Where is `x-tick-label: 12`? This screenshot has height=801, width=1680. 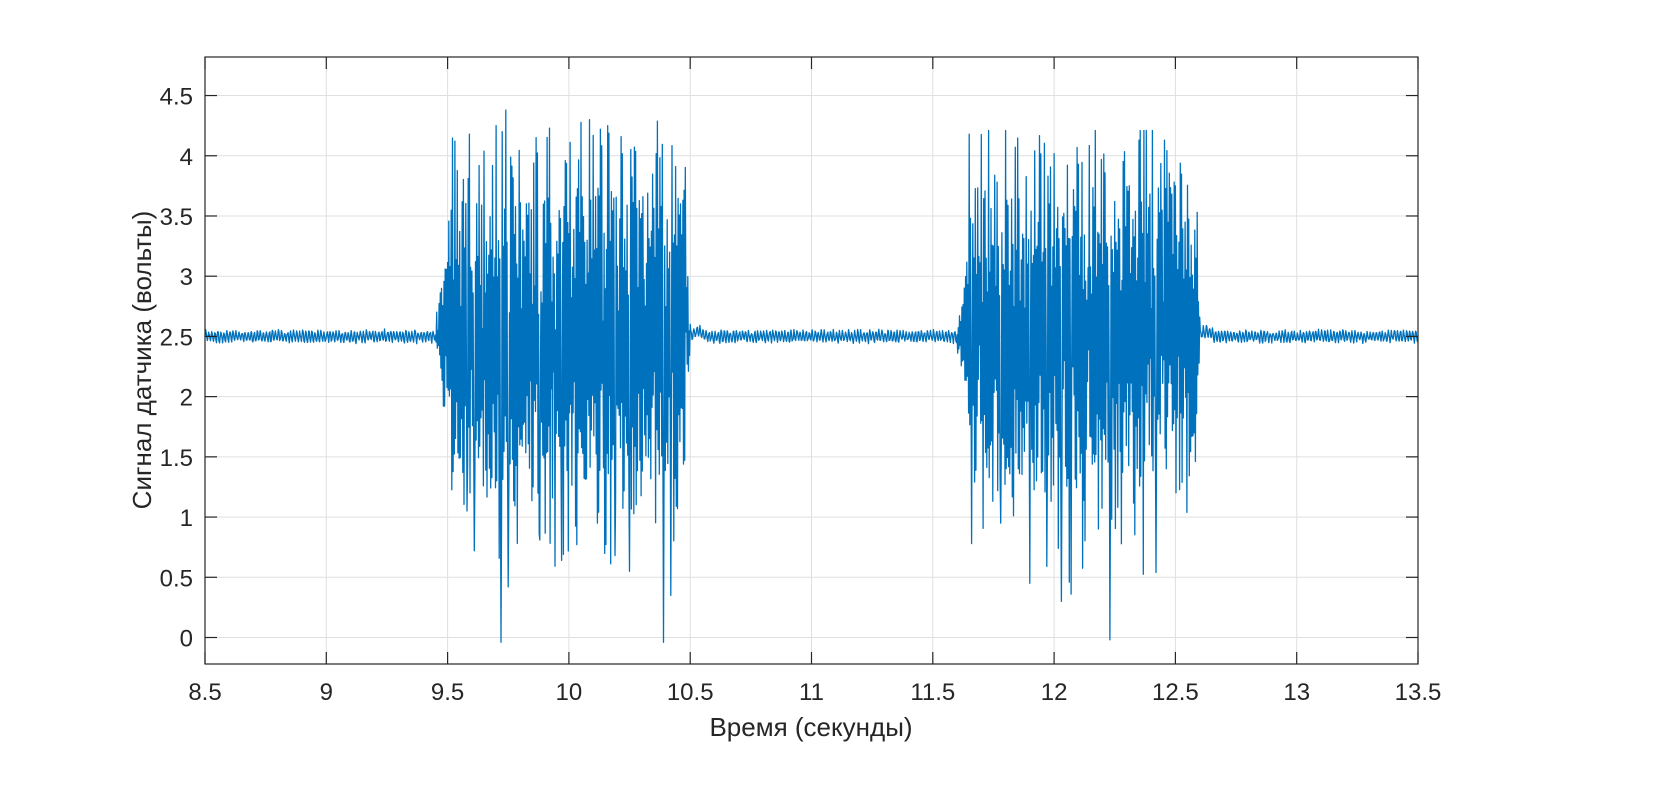
x-tick-label: 12 is located at coordinates (1054, 692).